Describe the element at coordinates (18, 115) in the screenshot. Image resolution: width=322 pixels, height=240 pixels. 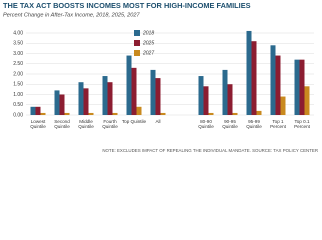
I see `y-tick-label: 0.00` at that location.